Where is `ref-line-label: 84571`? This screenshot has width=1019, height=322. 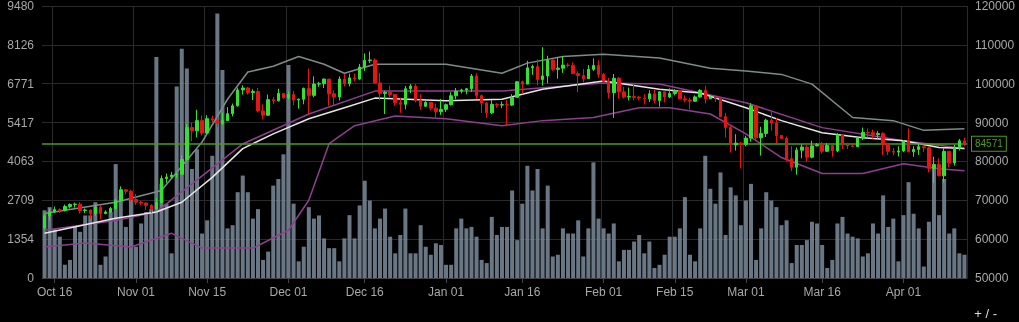
ref-line-label: 84571 is located at coordinates (989, 144).